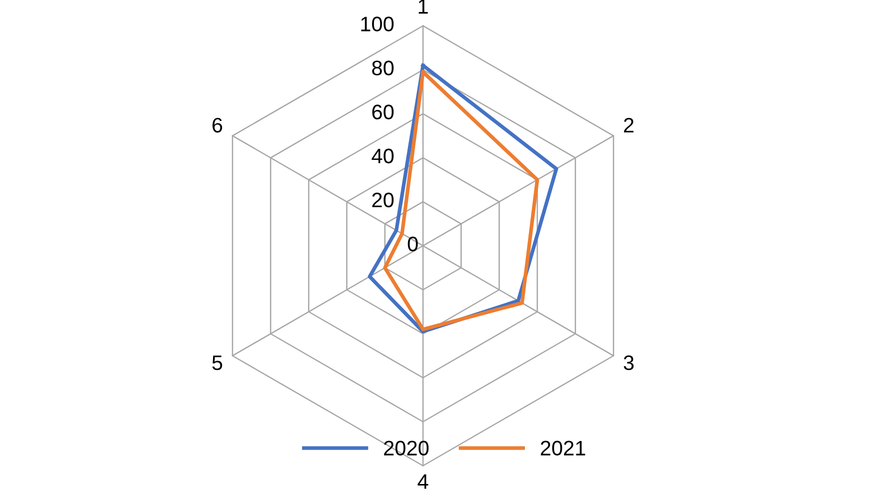 The image size is (890, 501). What do you see at coordinates (629, 362) in the screenshot?
I see `spoke-label: 3` at bounding box center [629, 362].